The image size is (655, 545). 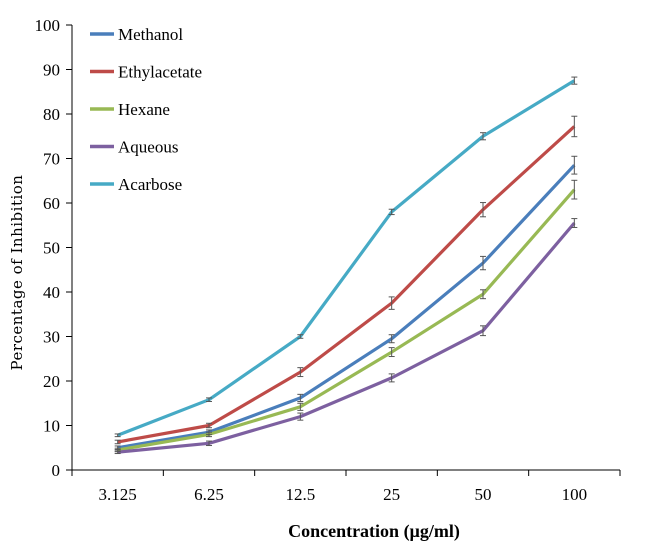 I want to click on y-tick-label: 70, so click(x=51, y=159).